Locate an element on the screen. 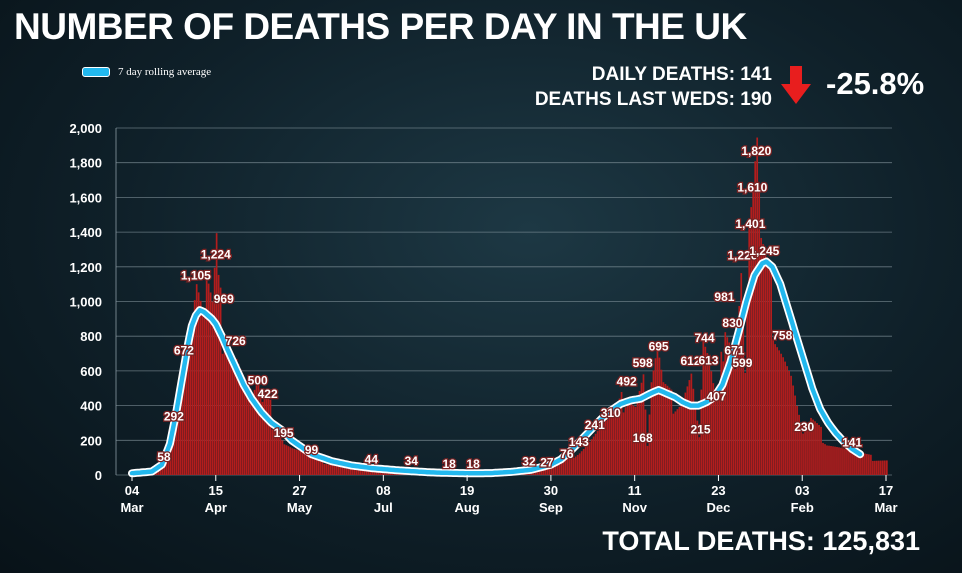 This screenshot has height=573, width=962. data-label: 407 is located at coordinates (716, 396).